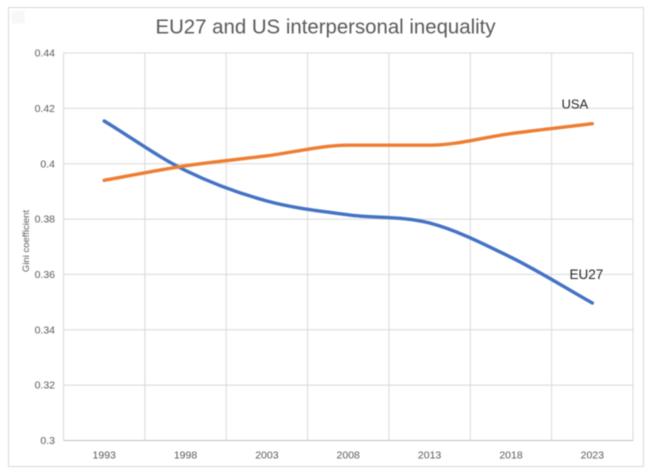 The image size is (651, 475). I want to click on svg-text: 1993, so click(105, 456).